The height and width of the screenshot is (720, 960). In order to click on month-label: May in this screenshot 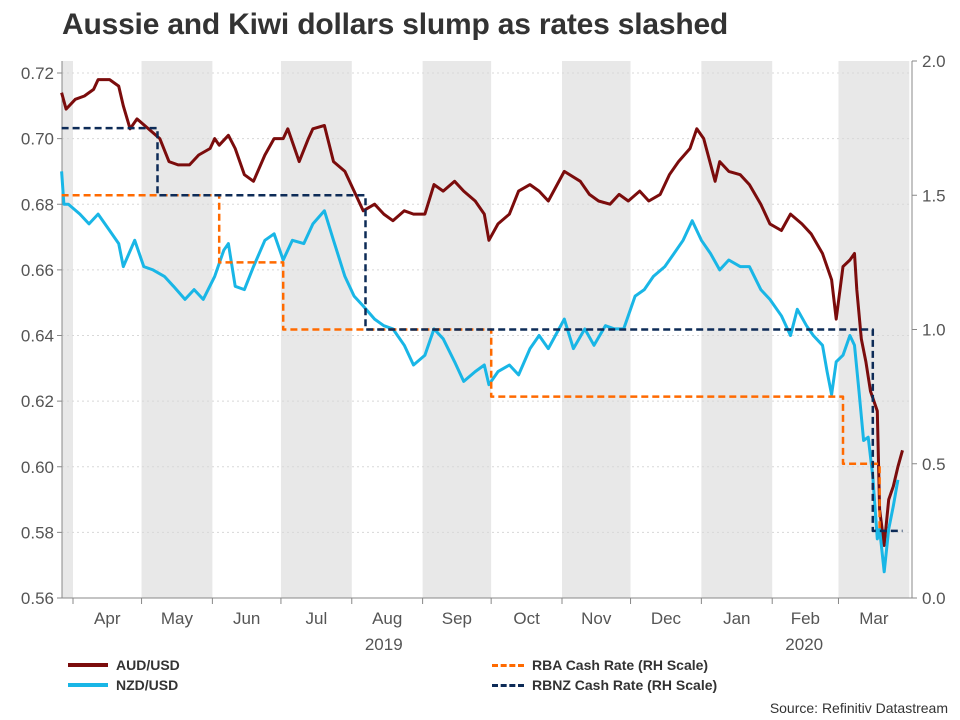, I will do `click(177, 618)`.